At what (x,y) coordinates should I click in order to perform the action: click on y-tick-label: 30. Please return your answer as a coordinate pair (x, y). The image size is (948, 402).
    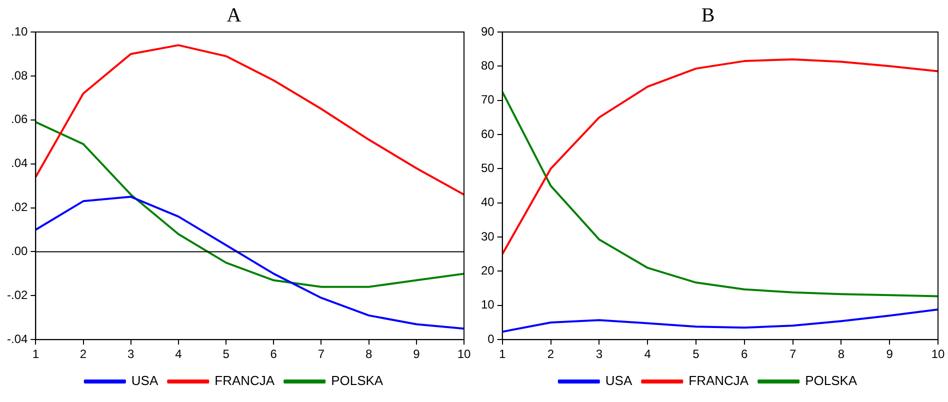
    Looking at the image, I should click on (487, 236).